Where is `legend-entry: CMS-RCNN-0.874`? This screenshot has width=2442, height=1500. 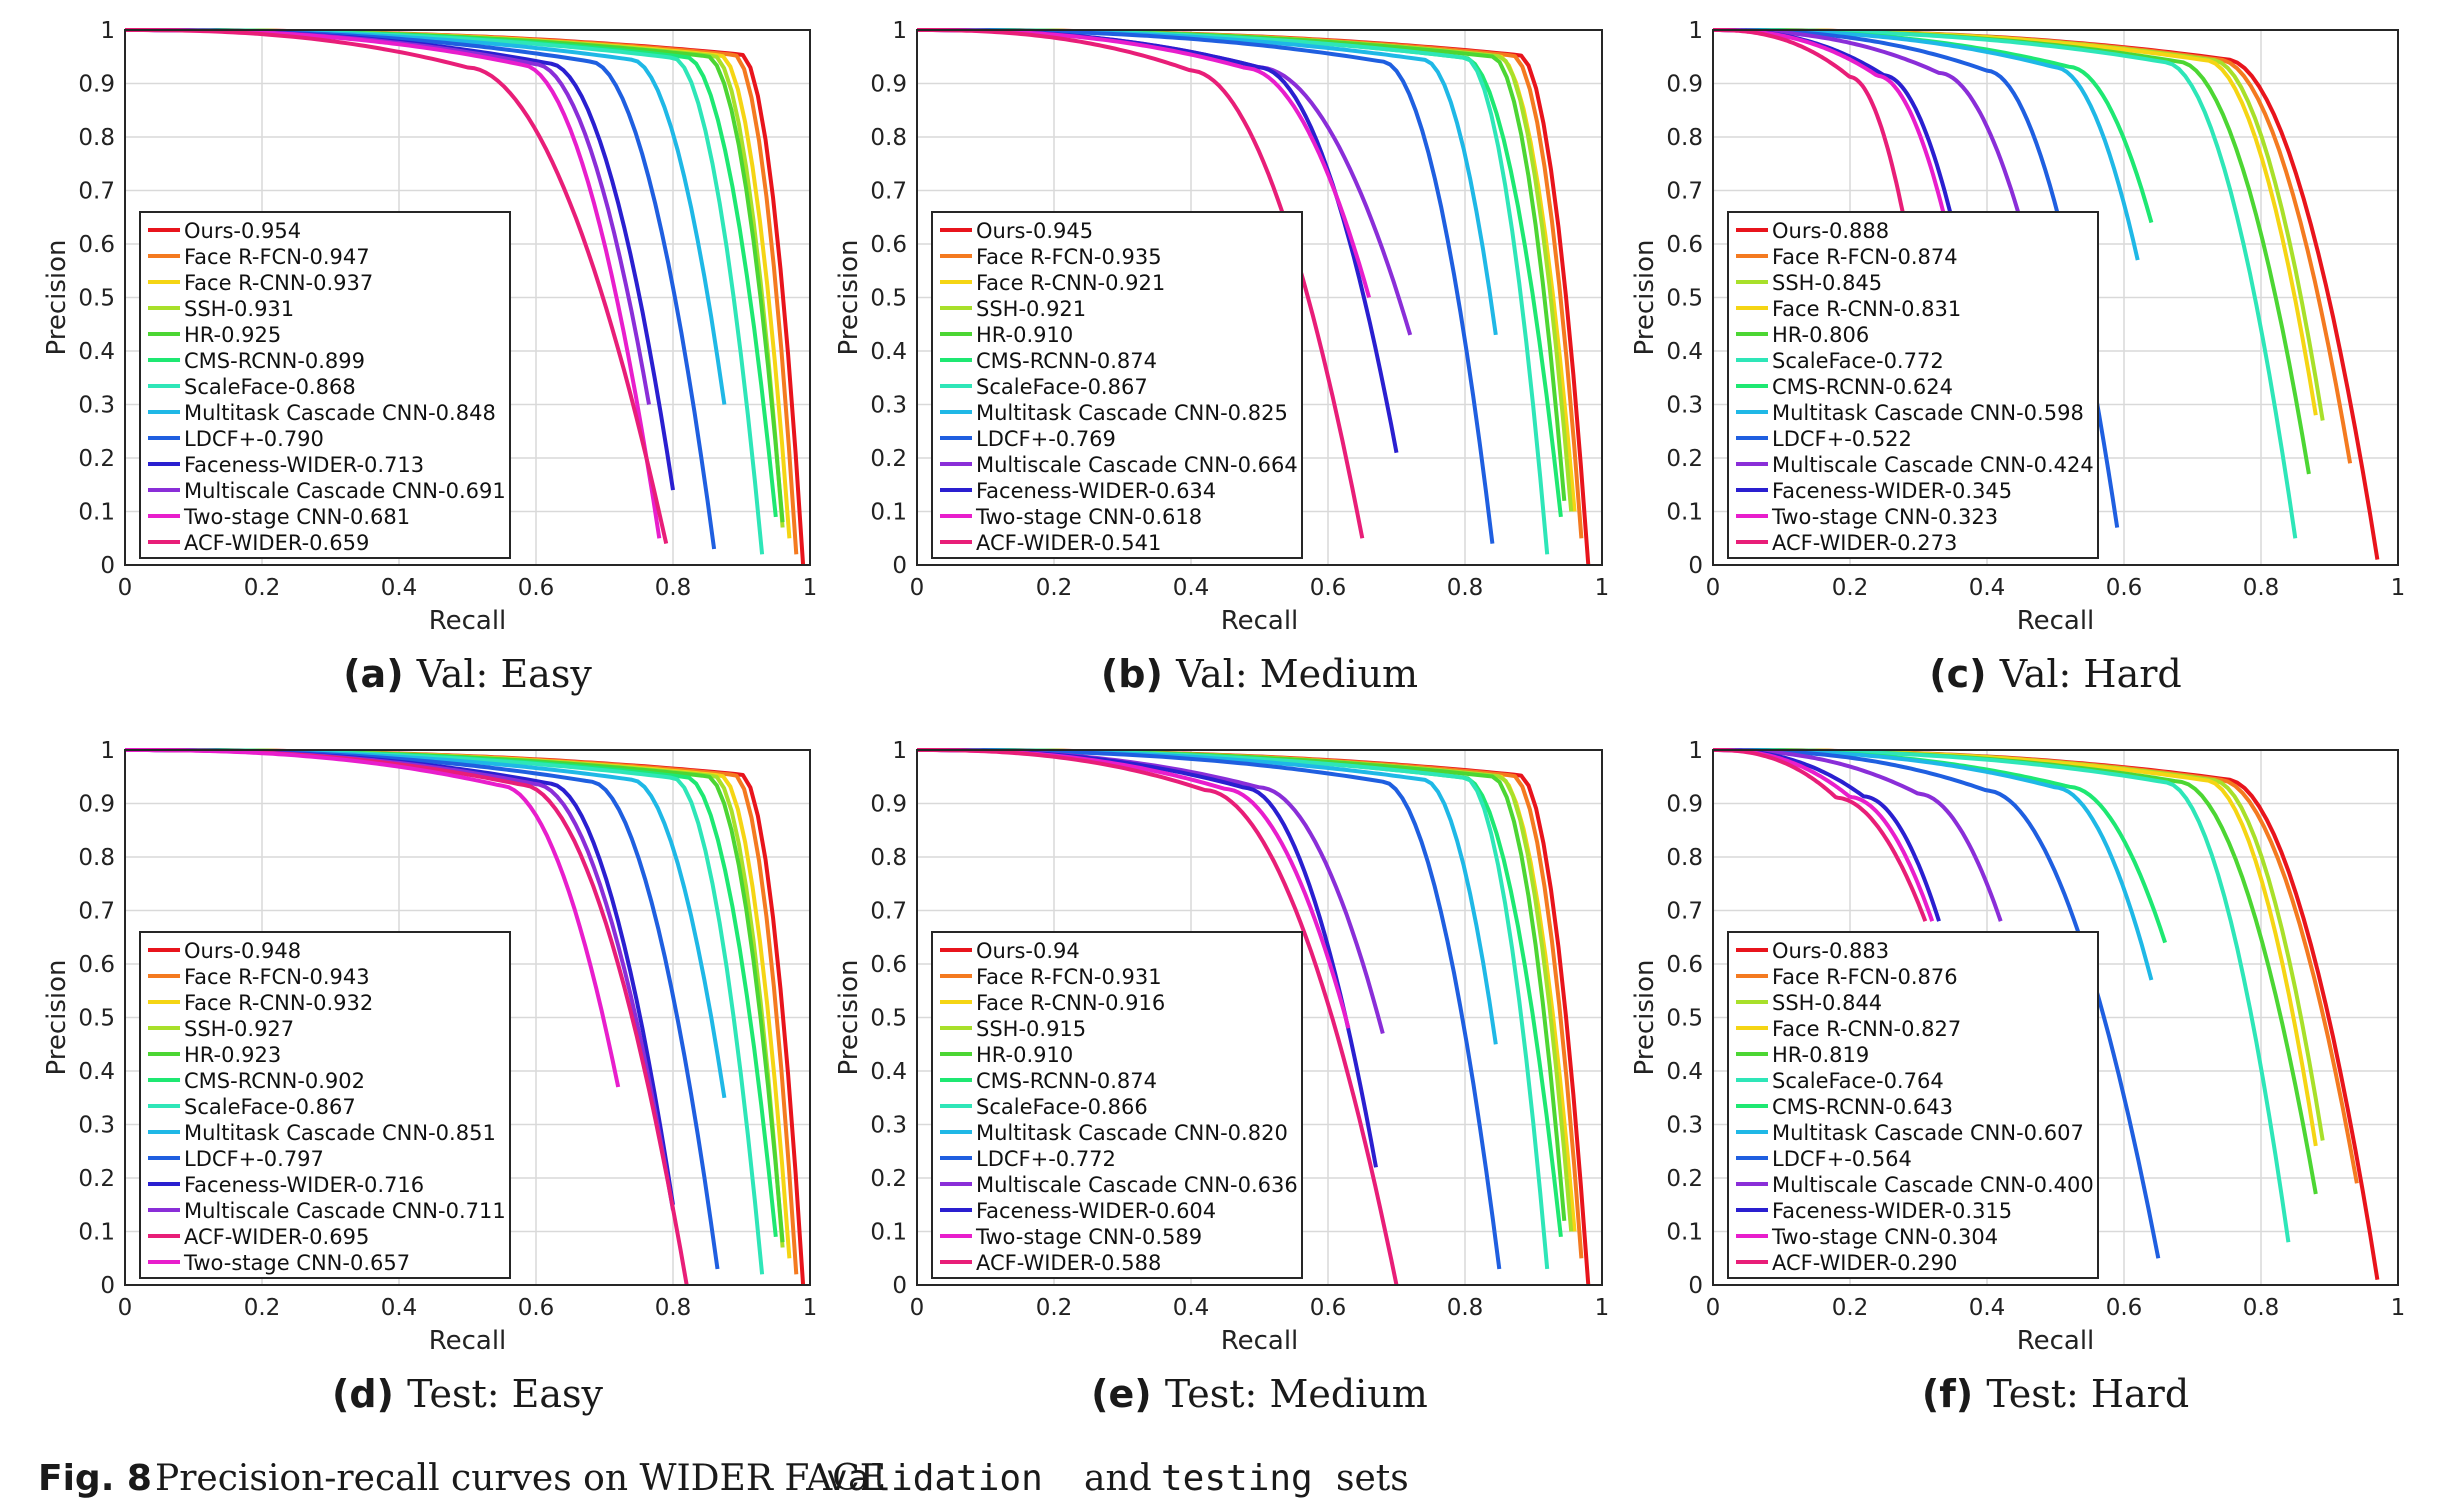
legend-entry: CMS-RCNN-0.874 is located at coordinates (1066, 361).